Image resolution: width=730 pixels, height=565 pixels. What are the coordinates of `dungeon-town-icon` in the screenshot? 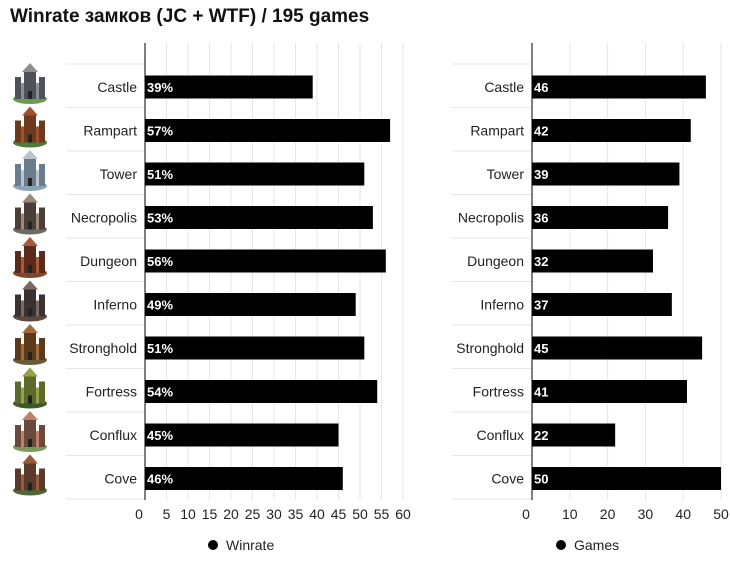 It's located at (30, 257).